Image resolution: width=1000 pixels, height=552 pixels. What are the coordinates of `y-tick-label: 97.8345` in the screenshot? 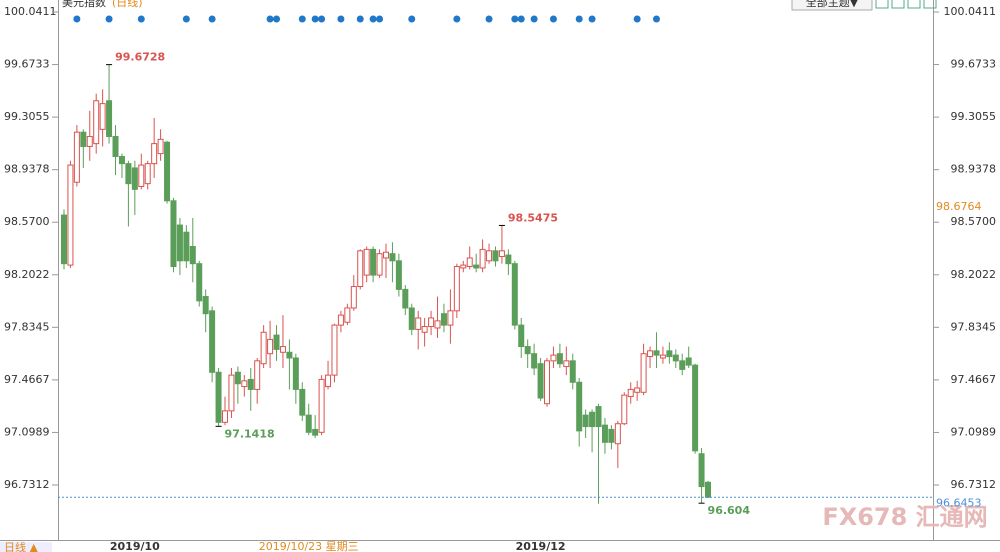 It's located at (27, 326).